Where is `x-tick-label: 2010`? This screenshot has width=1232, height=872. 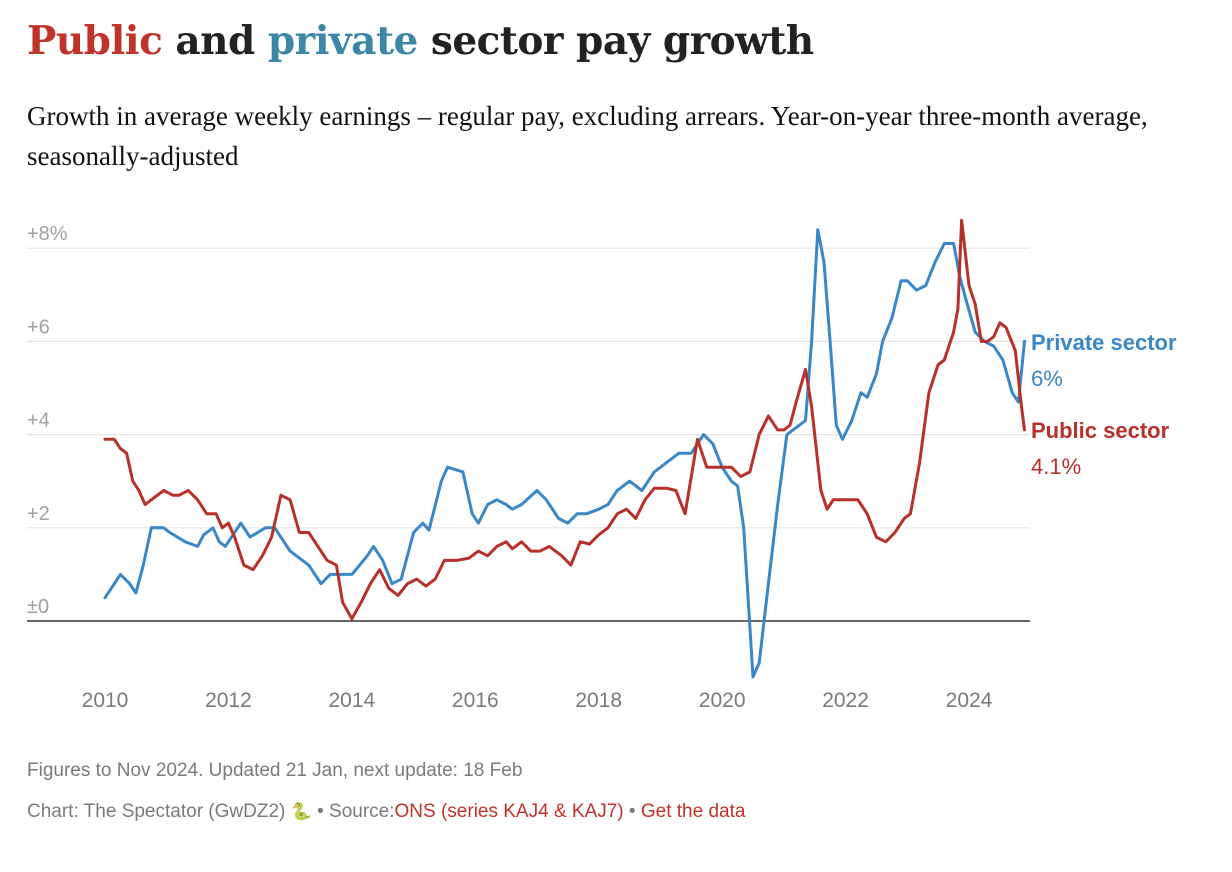 x-tick-label: 2010 is located at coordinates (105, 700).